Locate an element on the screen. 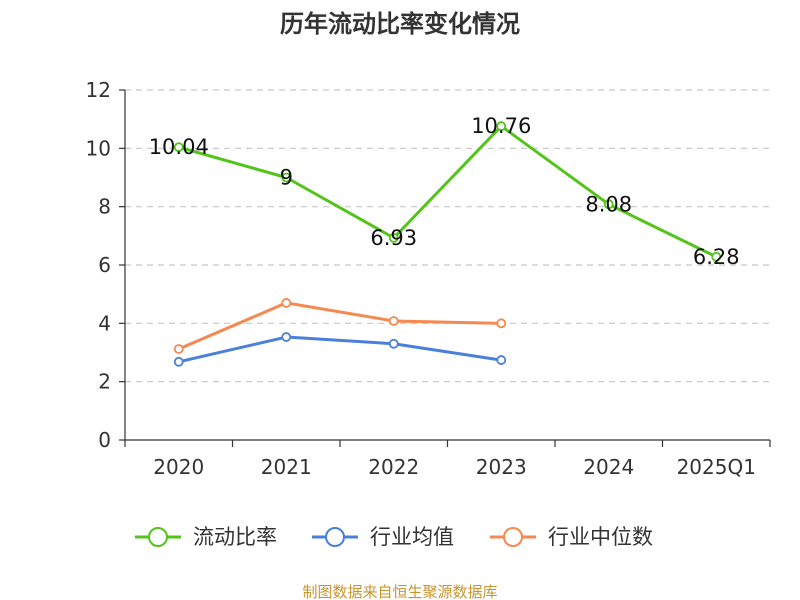 The image size is (800, 600). data-label: 6.93 is located at coordinates (393, 238).